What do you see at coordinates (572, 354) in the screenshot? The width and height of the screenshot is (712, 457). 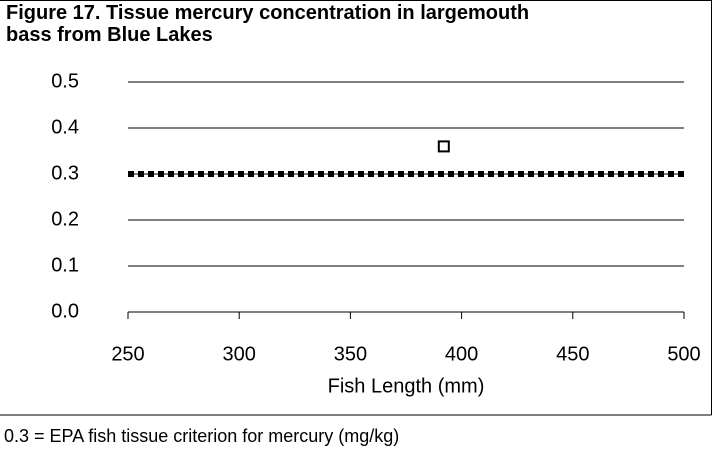 I see `x-tick-label: 450` at bounding box center [572, 354].